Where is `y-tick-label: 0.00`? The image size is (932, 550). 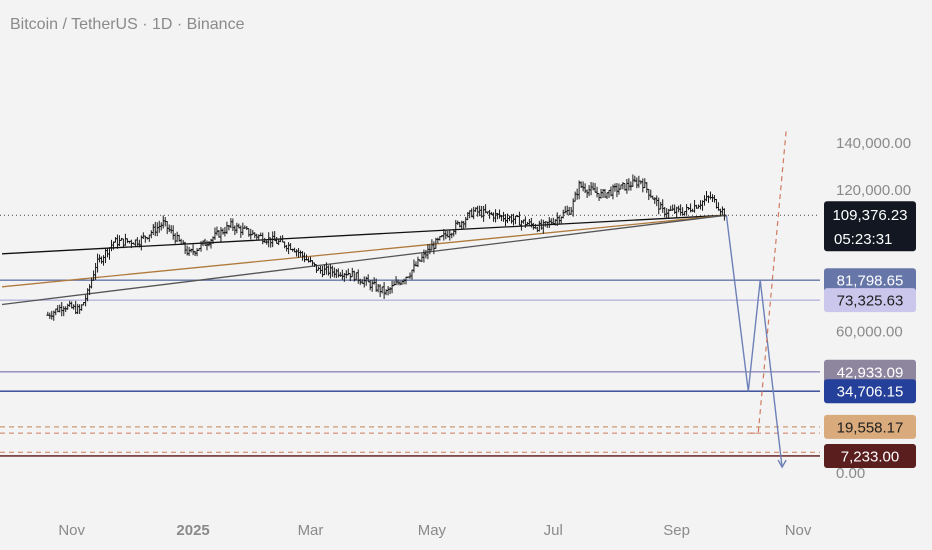 y-tick-label: 0.00 is located at coordinates (850, 473).